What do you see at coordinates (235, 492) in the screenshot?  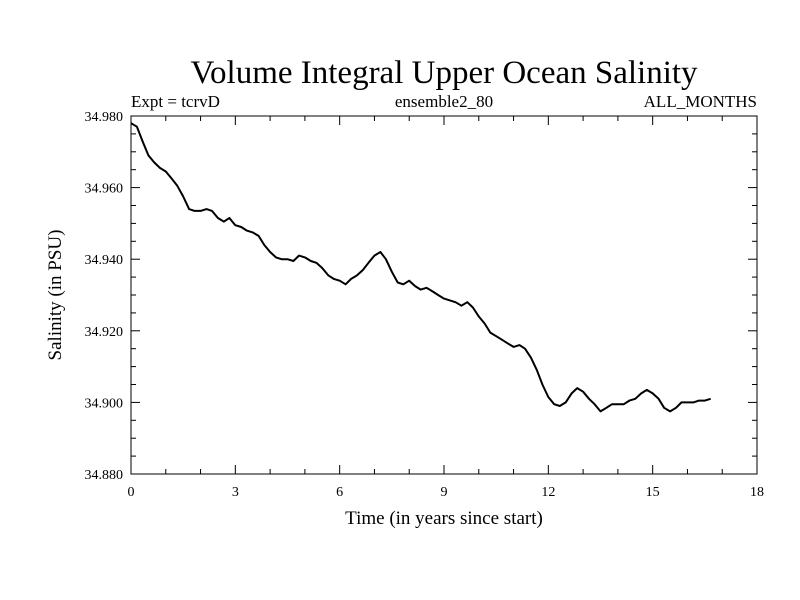 I see `x-tick-label: 3` at bounding box center [235, 492].